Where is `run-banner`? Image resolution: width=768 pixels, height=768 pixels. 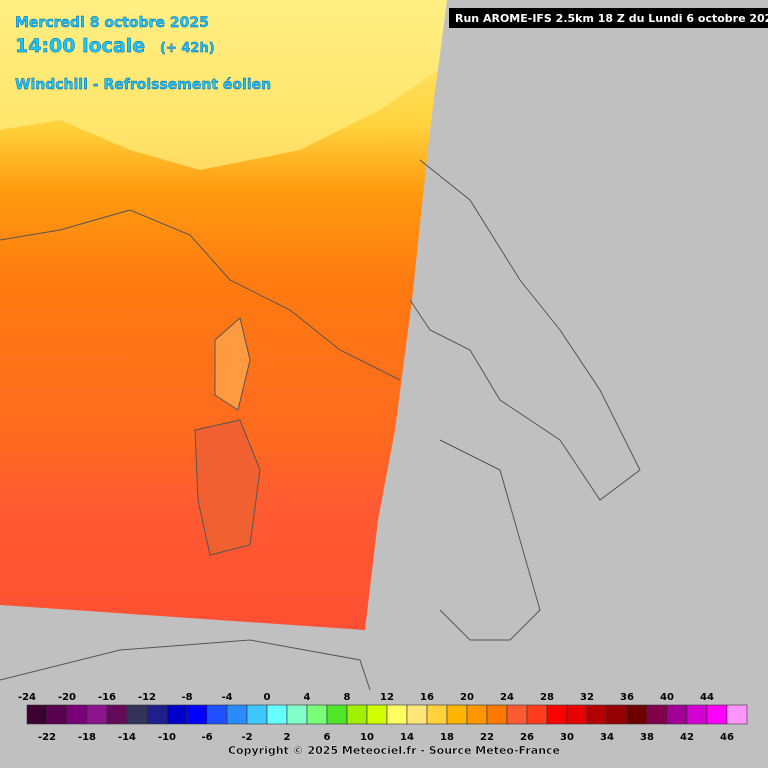 run-banner is located at coordinates (608, 18).